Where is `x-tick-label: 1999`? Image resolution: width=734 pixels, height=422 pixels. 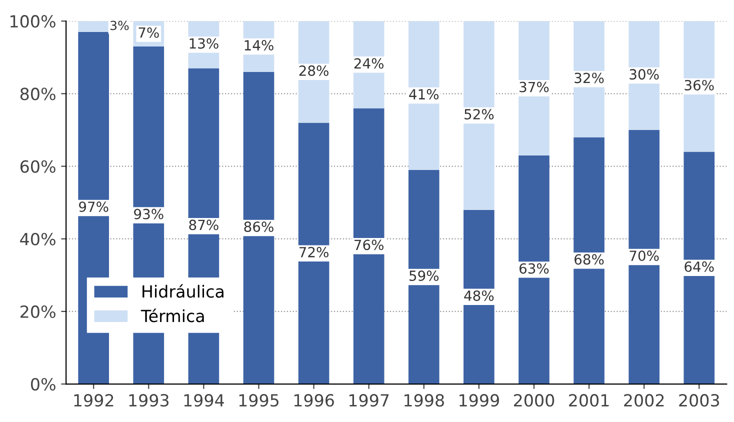
x-tick-label: 1999 is located at coordinates (479, 400).